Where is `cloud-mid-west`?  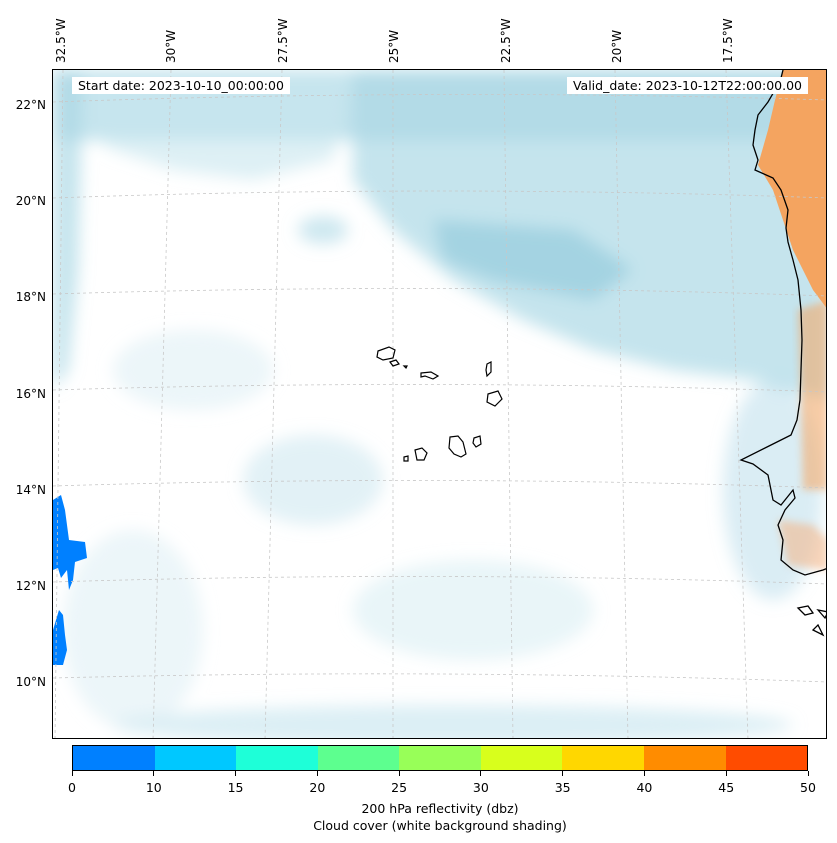
cloud-mid-west is located at coordinates (193, 370).